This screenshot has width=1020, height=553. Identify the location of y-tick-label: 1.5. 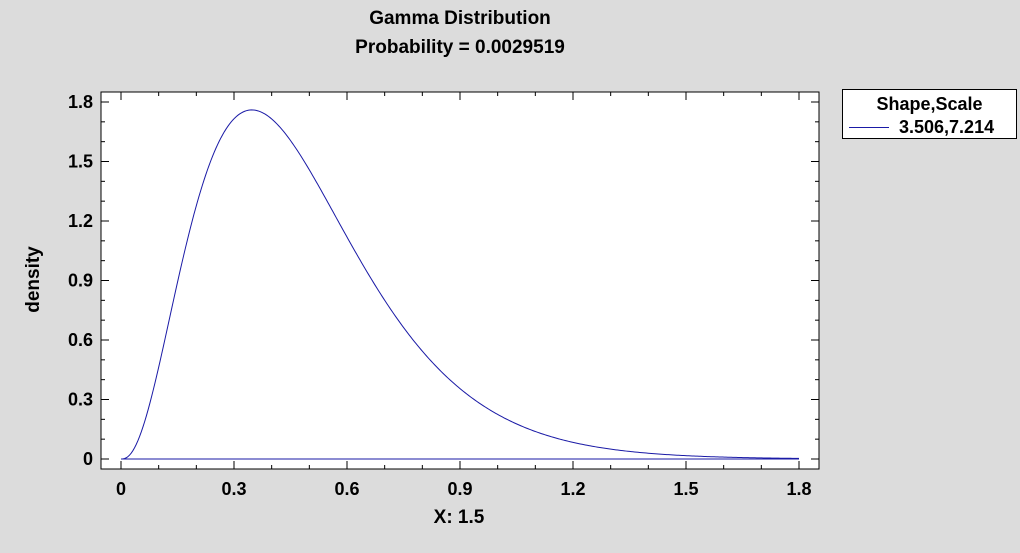
(80, 162).